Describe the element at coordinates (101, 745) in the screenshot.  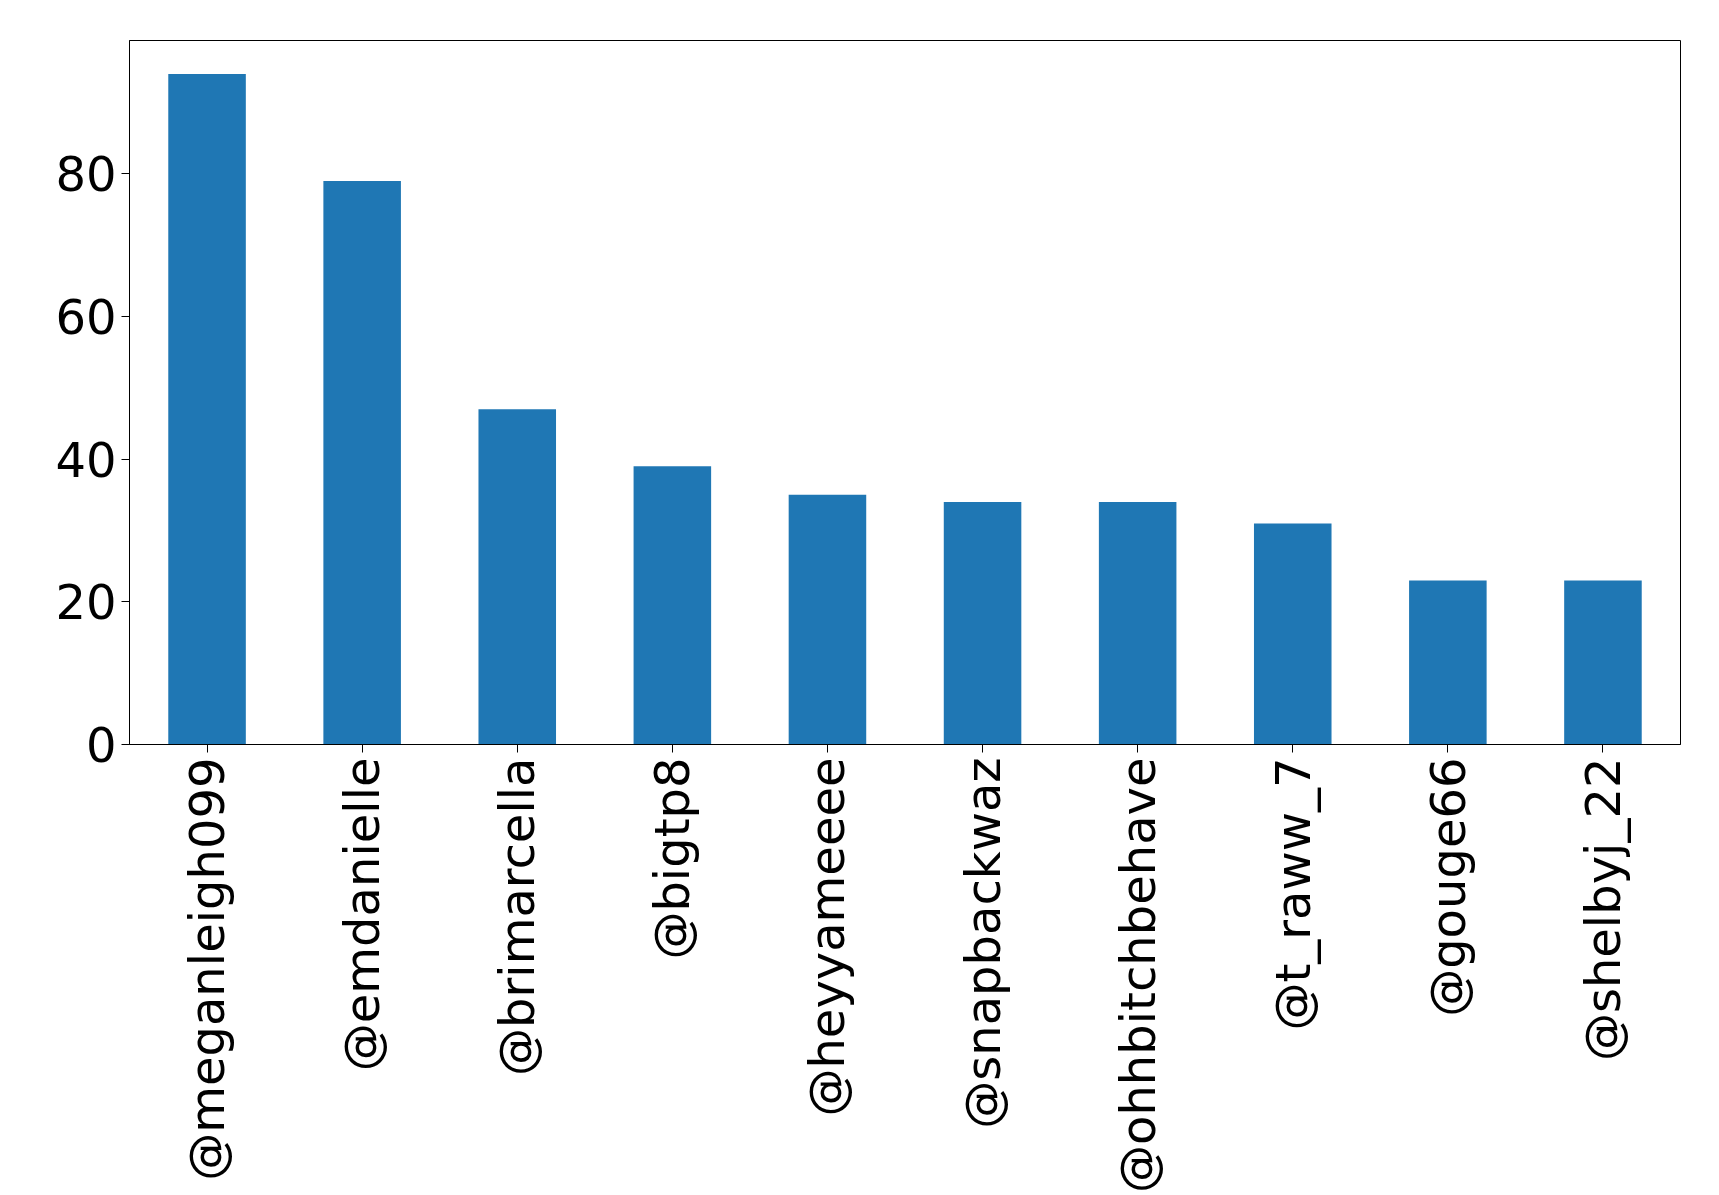
I see `y-tick-label: 0` at that location.